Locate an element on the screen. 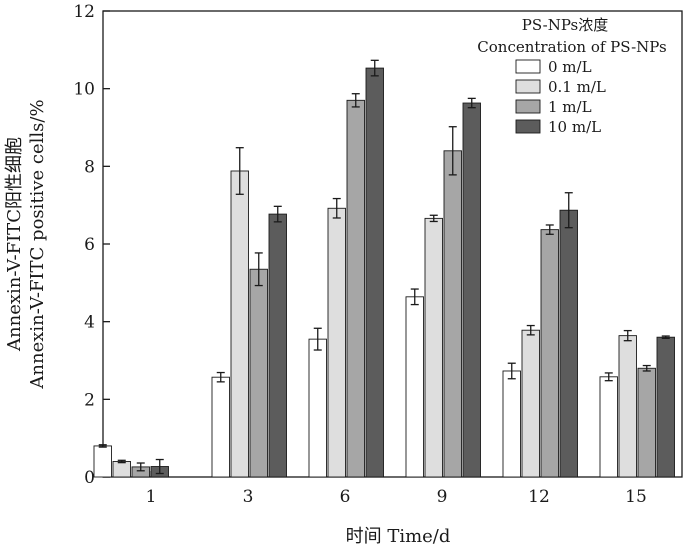  legend-label-3: 10 m/L is located at coordinates (574, 127).